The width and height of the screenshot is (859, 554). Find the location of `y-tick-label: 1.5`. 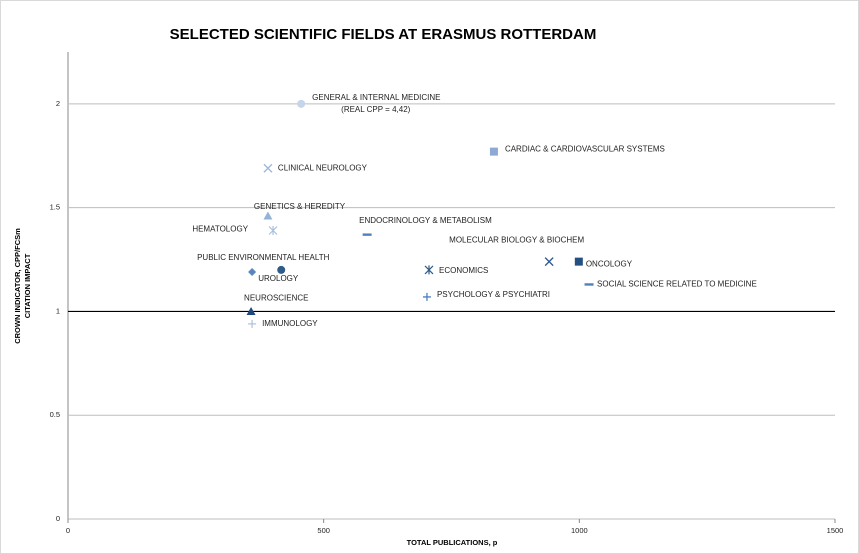

y-tick-label: 1.5 is located at coordinates (55, 207).